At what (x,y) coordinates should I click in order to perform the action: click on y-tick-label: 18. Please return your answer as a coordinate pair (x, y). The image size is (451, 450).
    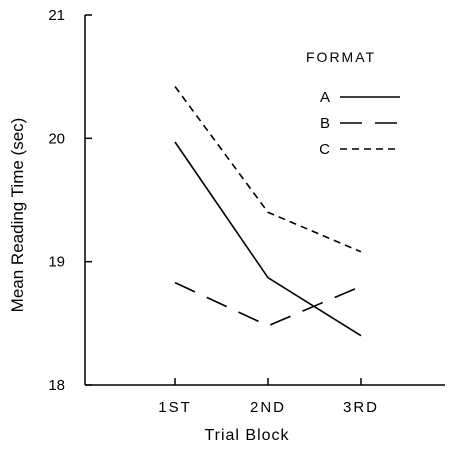
    Looking at the image, I should click on (56, 385).